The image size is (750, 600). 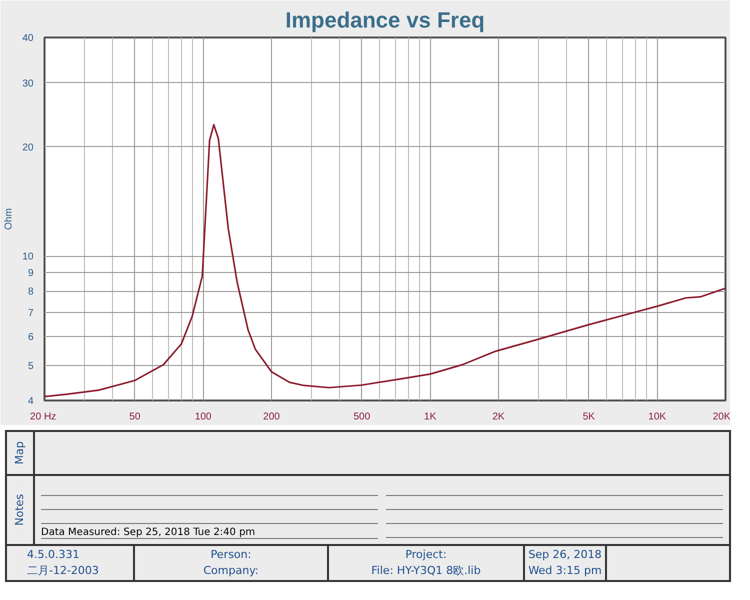 I want to click on x-tick-label: 100, so click(x=203, y=417).